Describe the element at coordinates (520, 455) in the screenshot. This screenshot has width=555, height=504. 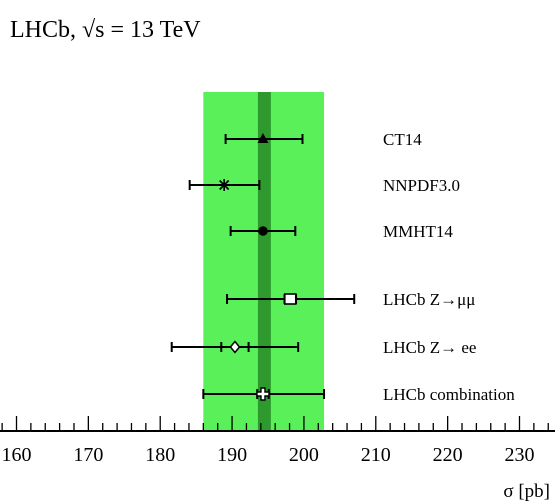
I see `x-tick-label: 230` at that location.